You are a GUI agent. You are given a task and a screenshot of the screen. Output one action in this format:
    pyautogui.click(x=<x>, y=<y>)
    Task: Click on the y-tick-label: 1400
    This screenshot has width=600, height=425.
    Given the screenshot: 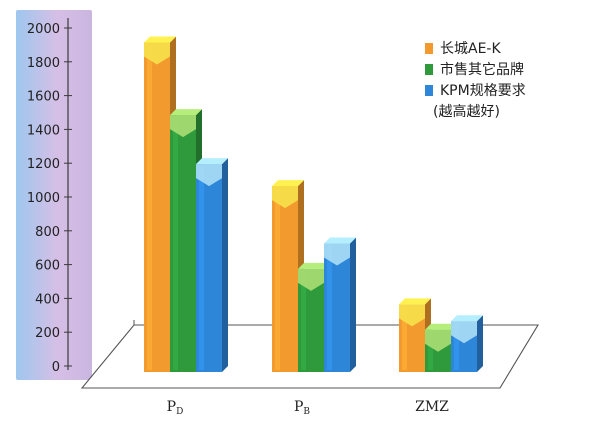 What is the action you would take?
    pyautogui.click(x=43, y=130)
    